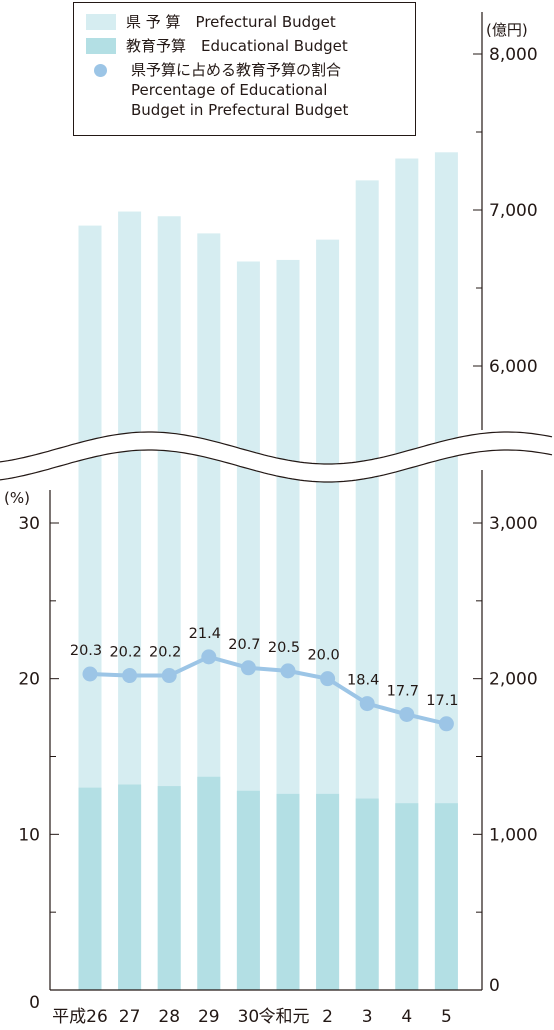  I want to click on percentage-line-path, so click(268, 690).